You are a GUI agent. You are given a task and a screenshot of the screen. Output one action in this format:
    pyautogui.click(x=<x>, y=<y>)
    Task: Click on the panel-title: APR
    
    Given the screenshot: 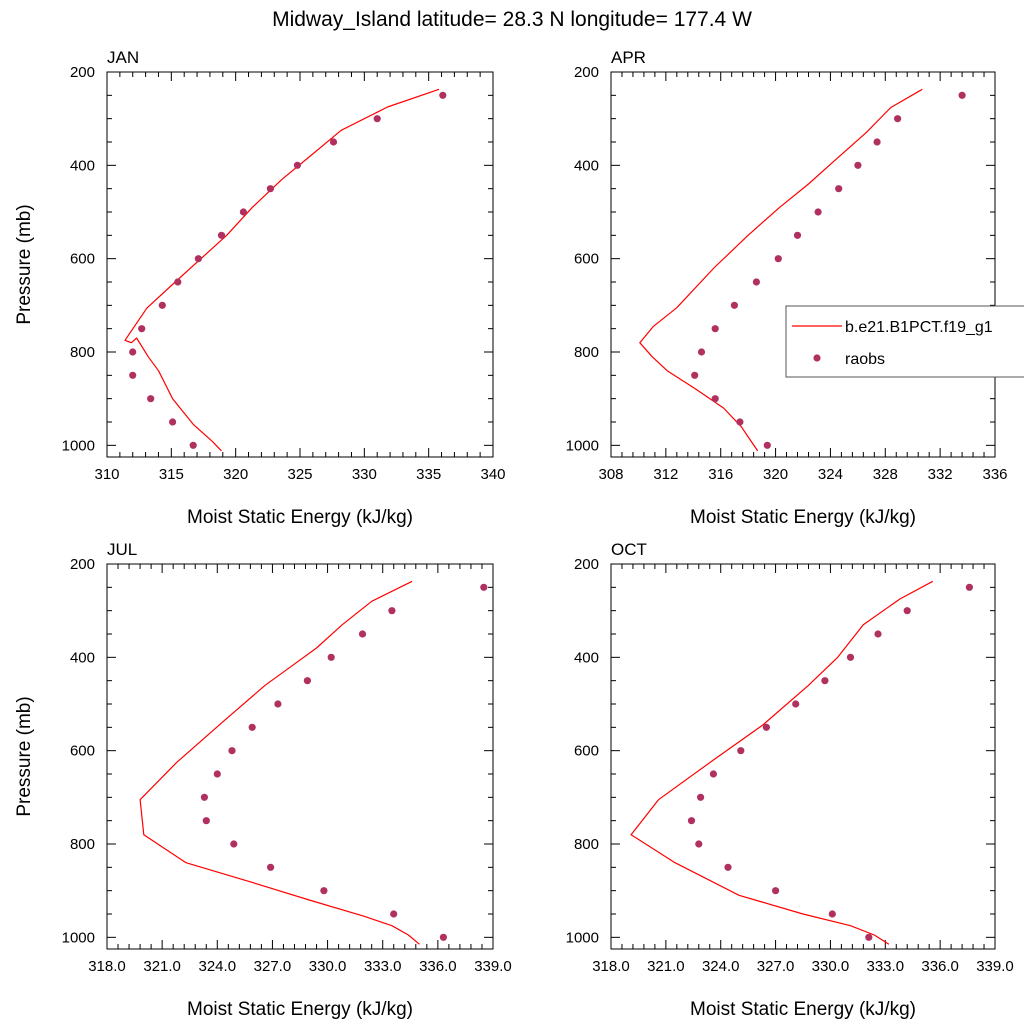 What is the action you would take?
    pyautogui.click(x=628, y=57)
    